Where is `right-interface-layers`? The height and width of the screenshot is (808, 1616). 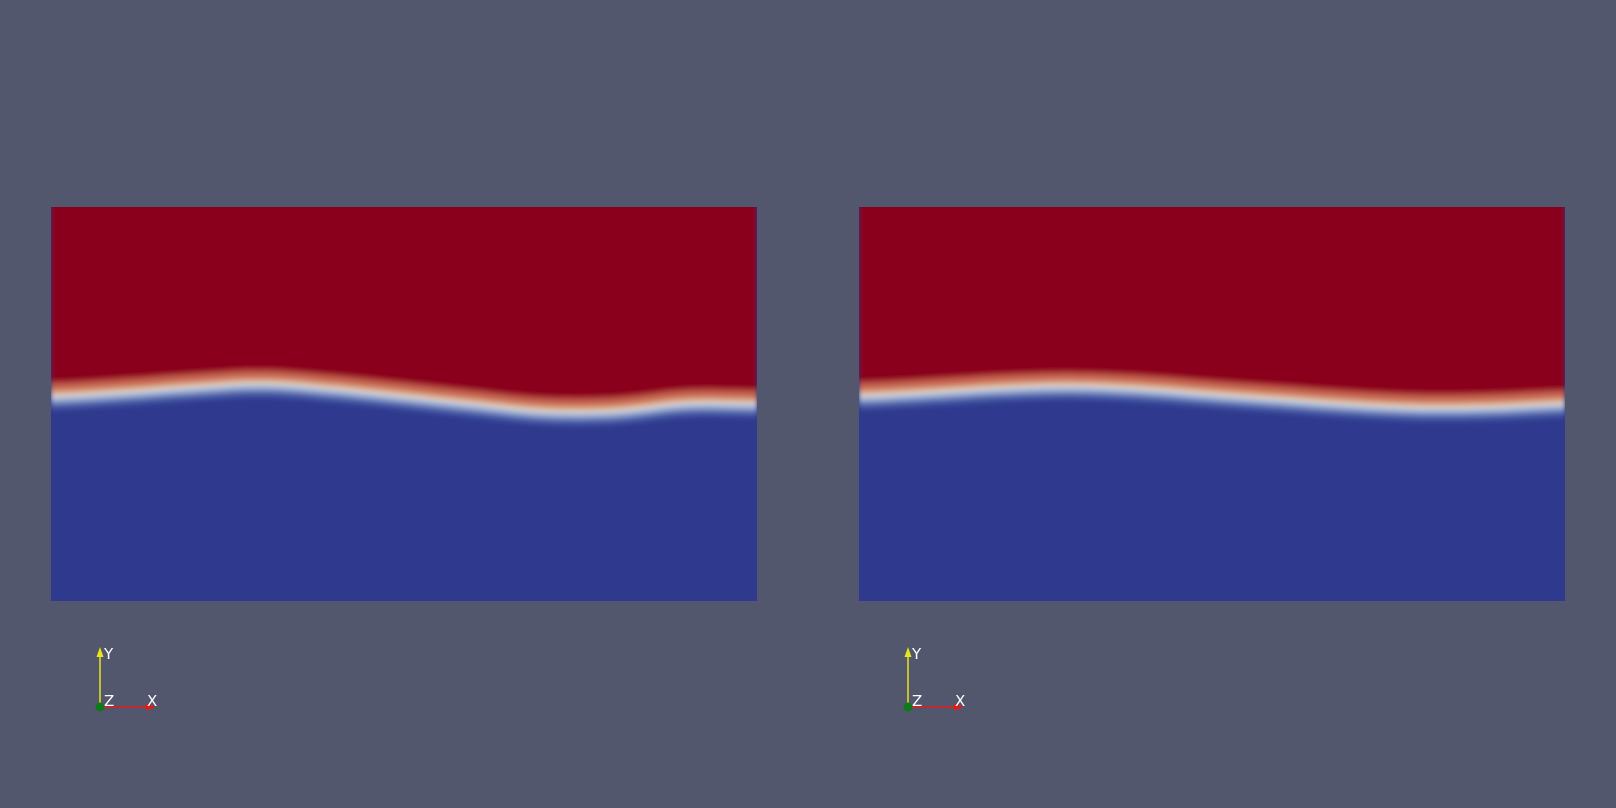 right-interface-layers is located at coordinates (1212, 314).